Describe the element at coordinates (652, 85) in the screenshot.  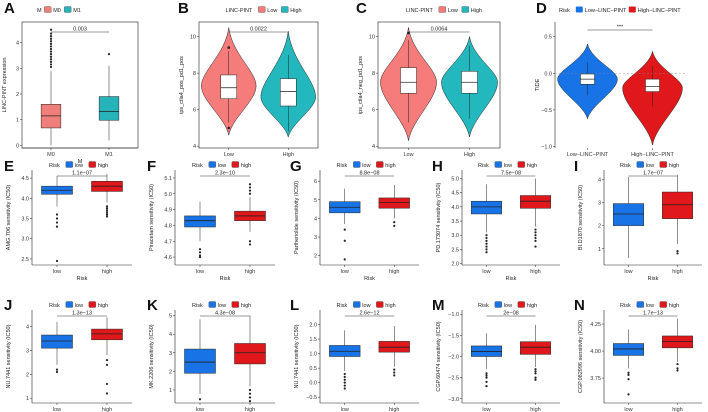
I see `inner-box` at that location.